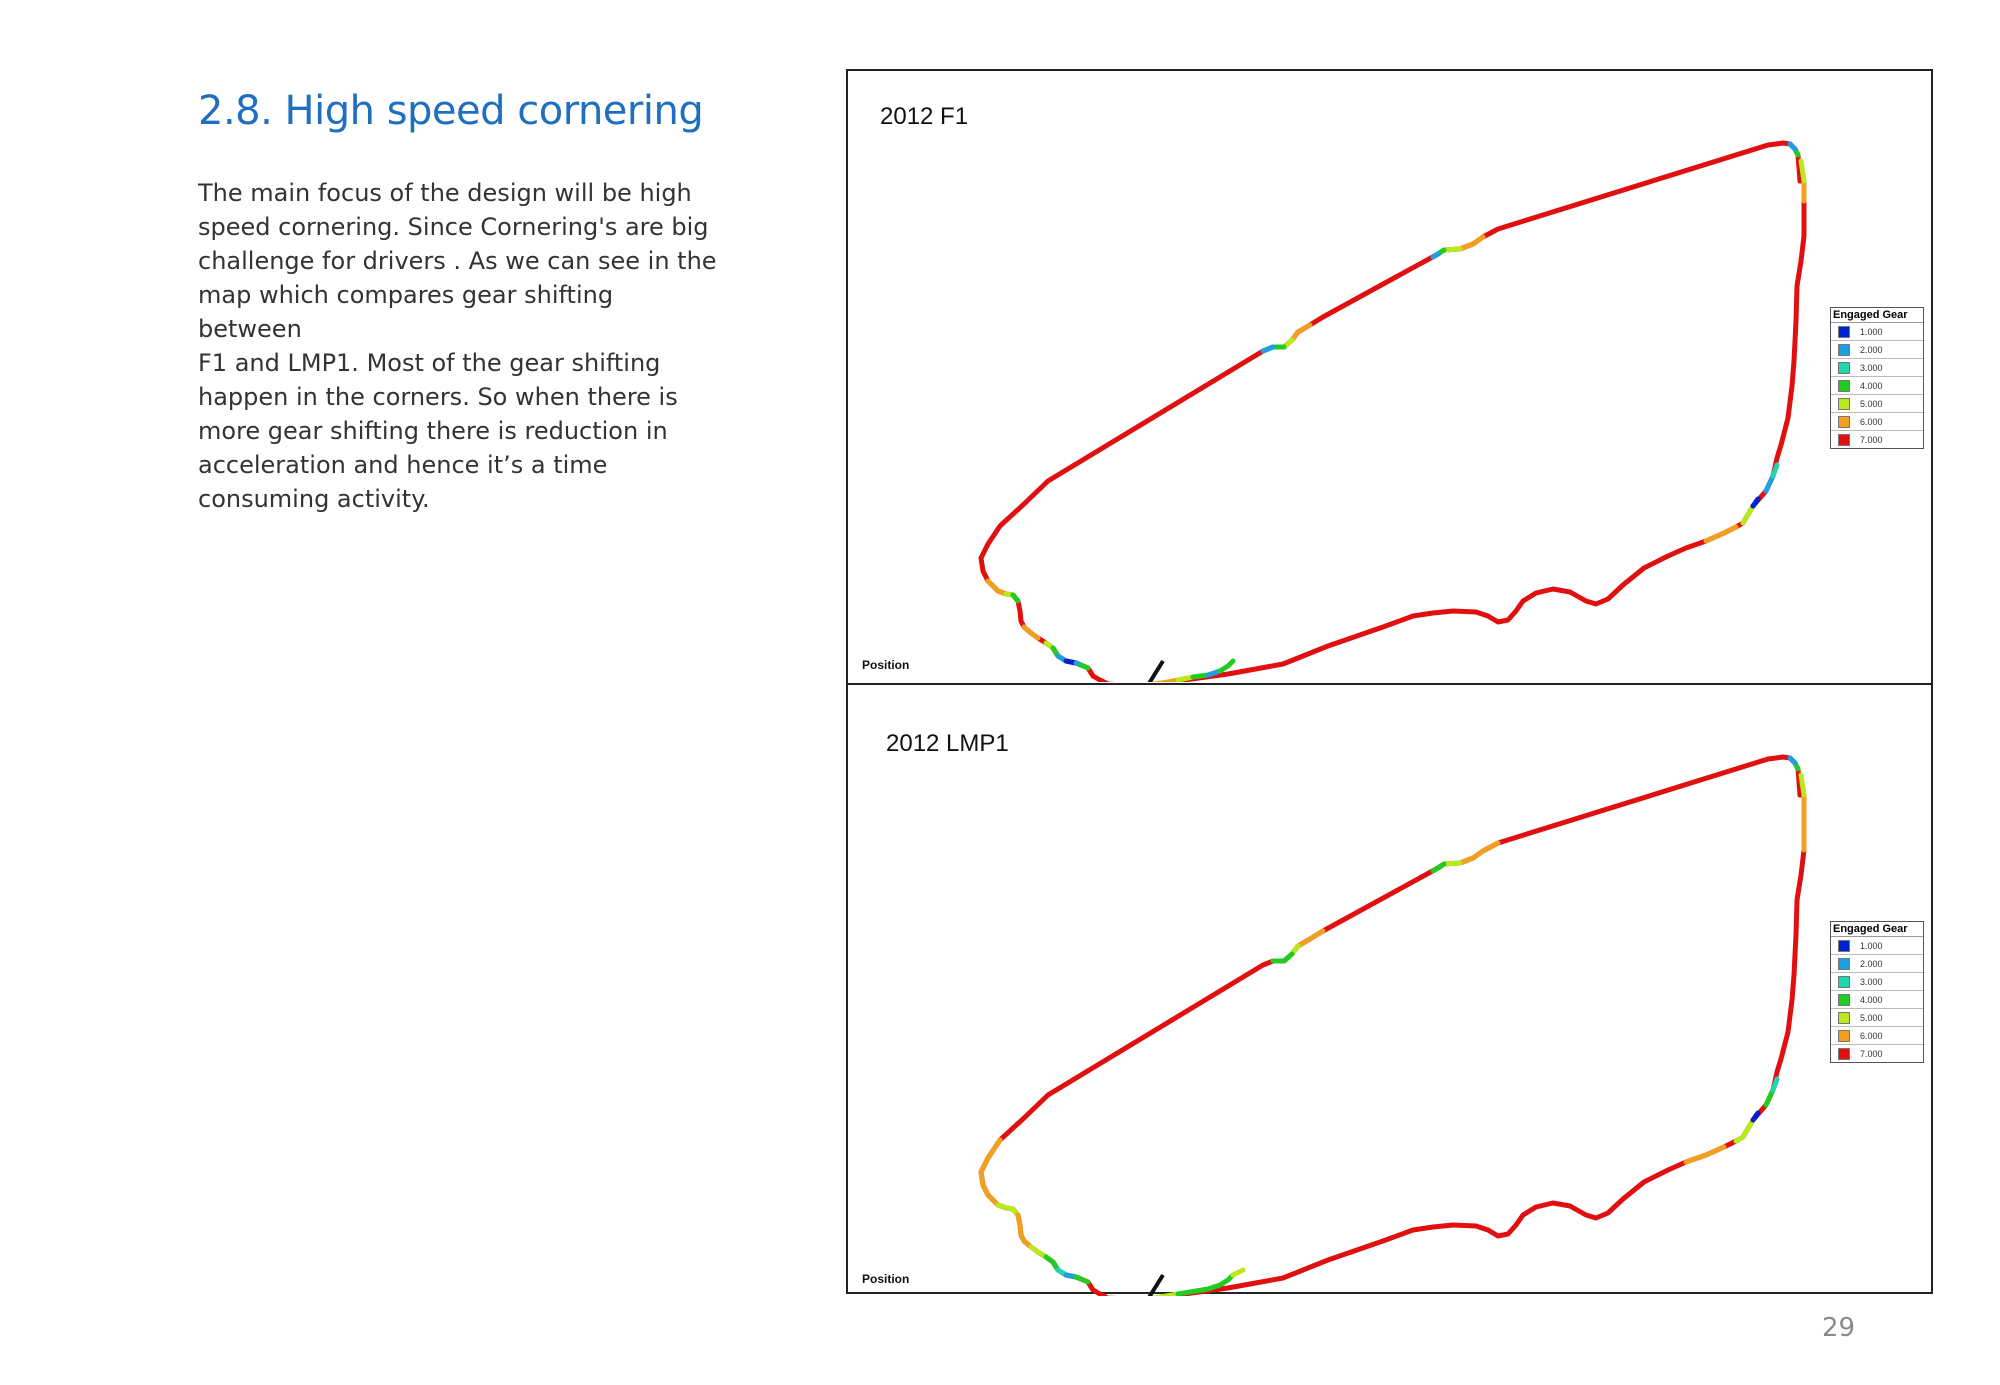  I want to click on legend-label: 1.000, so click(1871, 945).